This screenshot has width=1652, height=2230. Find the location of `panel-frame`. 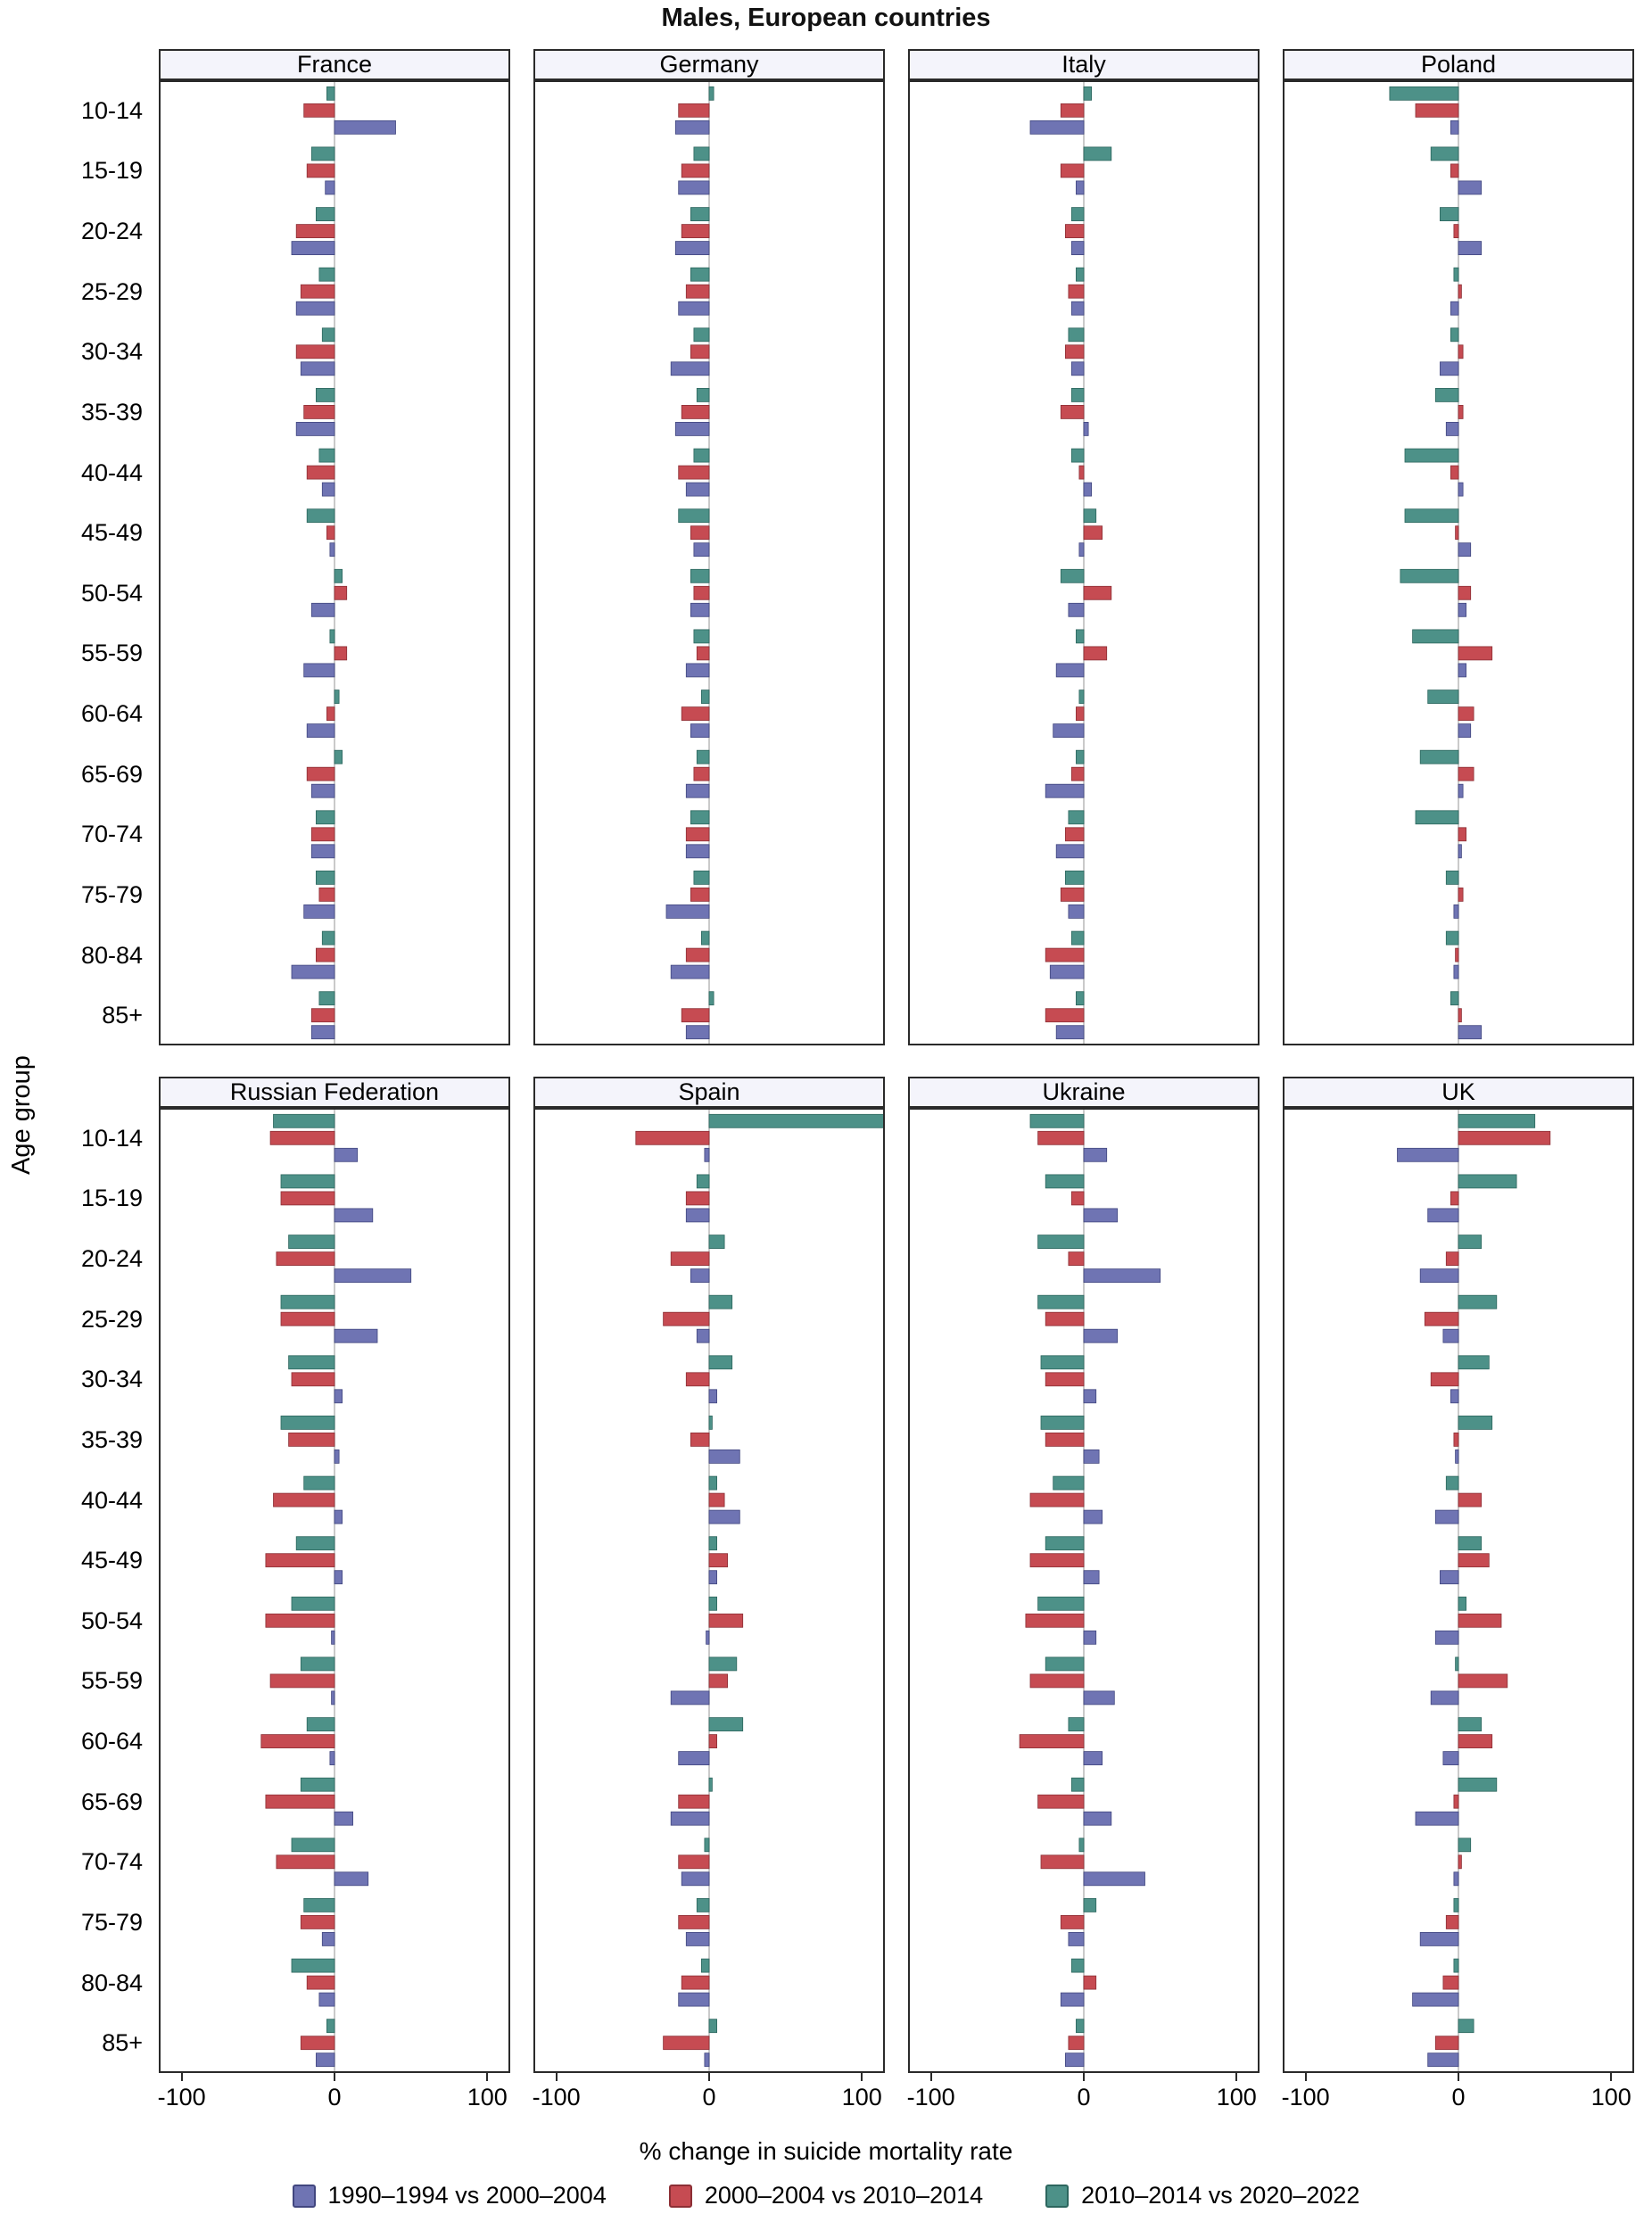

panel-frame is located at coordinates (709, 562).